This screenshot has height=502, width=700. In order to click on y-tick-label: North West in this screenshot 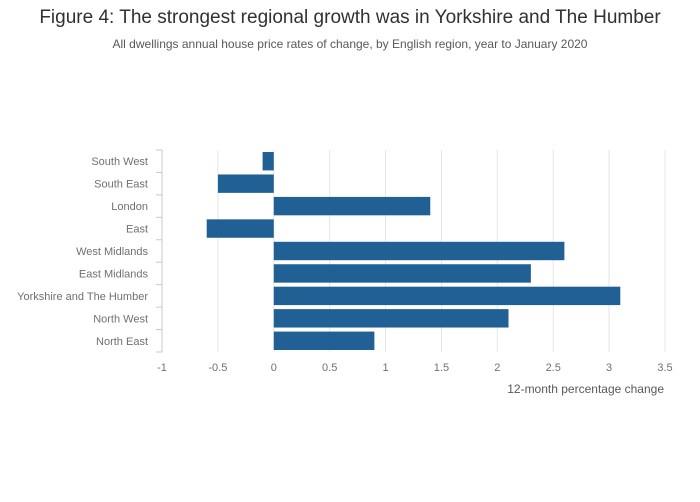, I will do `click(120, 319)`.